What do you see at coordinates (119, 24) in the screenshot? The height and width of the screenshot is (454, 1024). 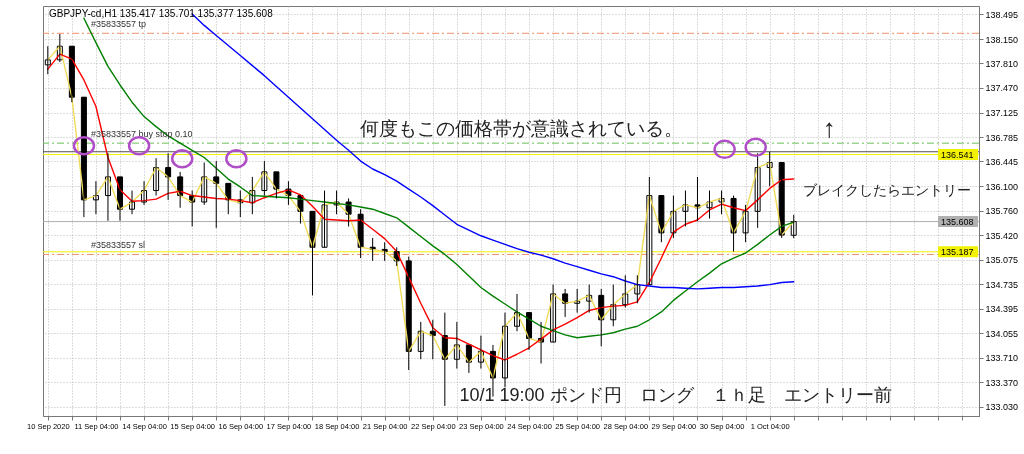 I see `ref-line-label: #35833557 tp` at bounding box center [119, 24].